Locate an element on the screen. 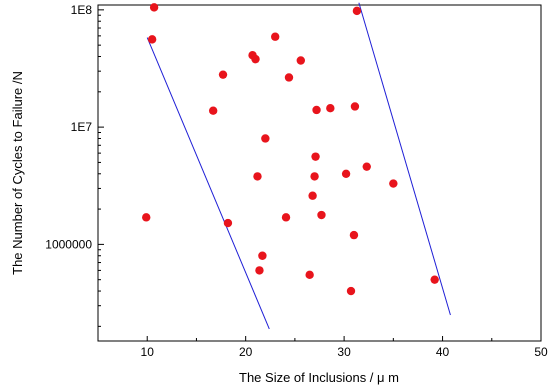  y-tick-label: 1000000 is located at coordinates (68, 244).